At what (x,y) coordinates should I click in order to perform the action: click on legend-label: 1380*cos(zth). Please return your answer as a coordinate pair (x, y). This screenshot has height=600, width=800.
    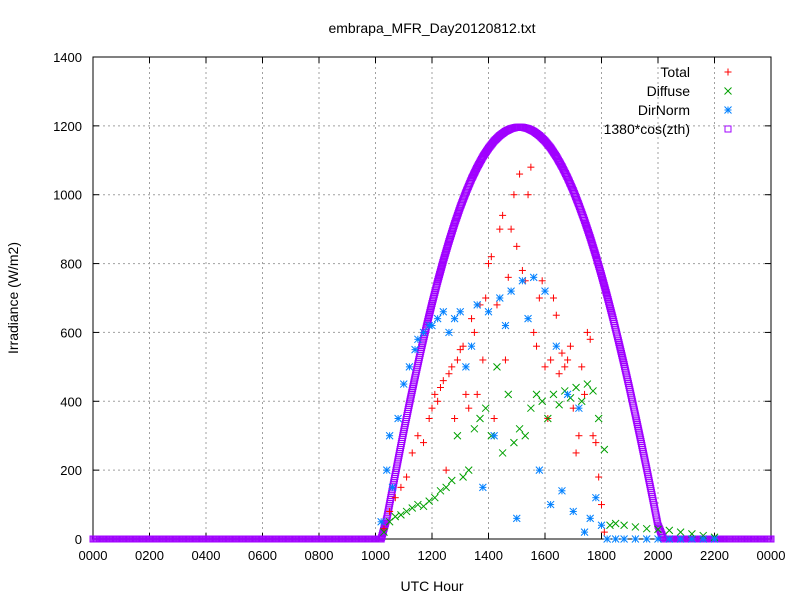
    Looking at the image, I should click on (647, 129).